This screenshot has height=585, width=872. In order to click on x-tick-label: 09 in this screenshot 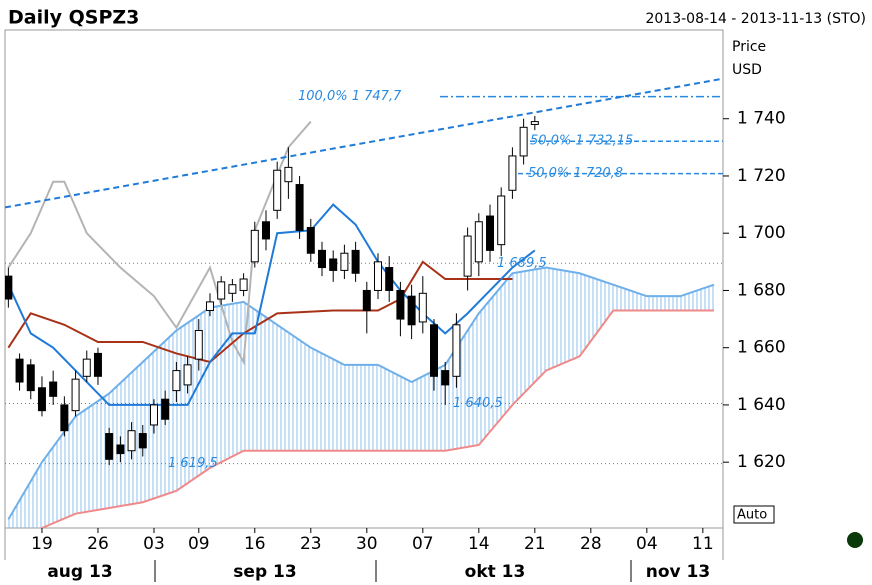, I will do `click(199, 544)`.